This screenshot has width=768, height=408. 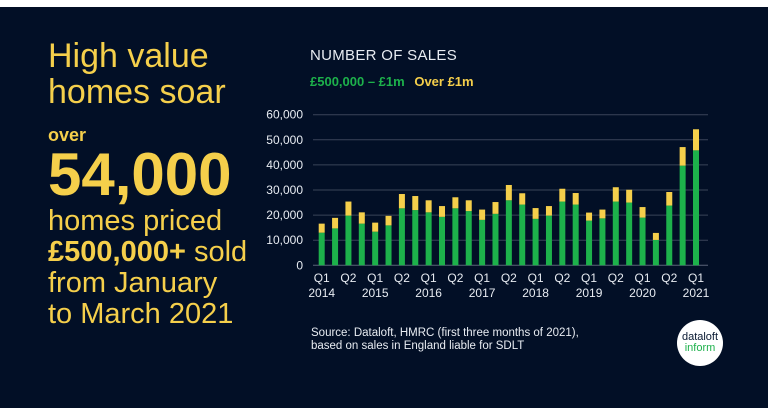 I want to click on x-tick-year: 2016, so click(x=428, y=293).